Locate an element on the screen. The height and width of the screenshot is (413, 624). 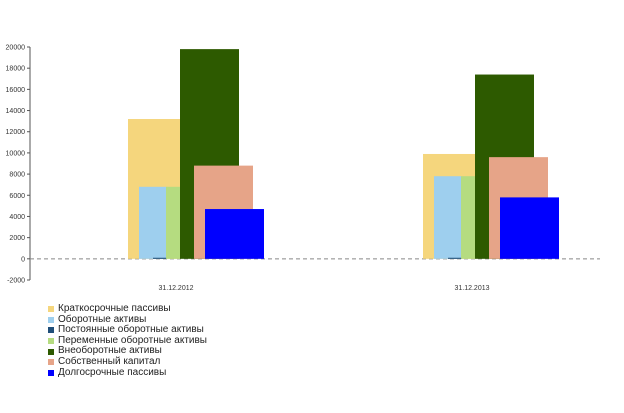
y-tick-label: -2000 is located at coordinates (16, 281).